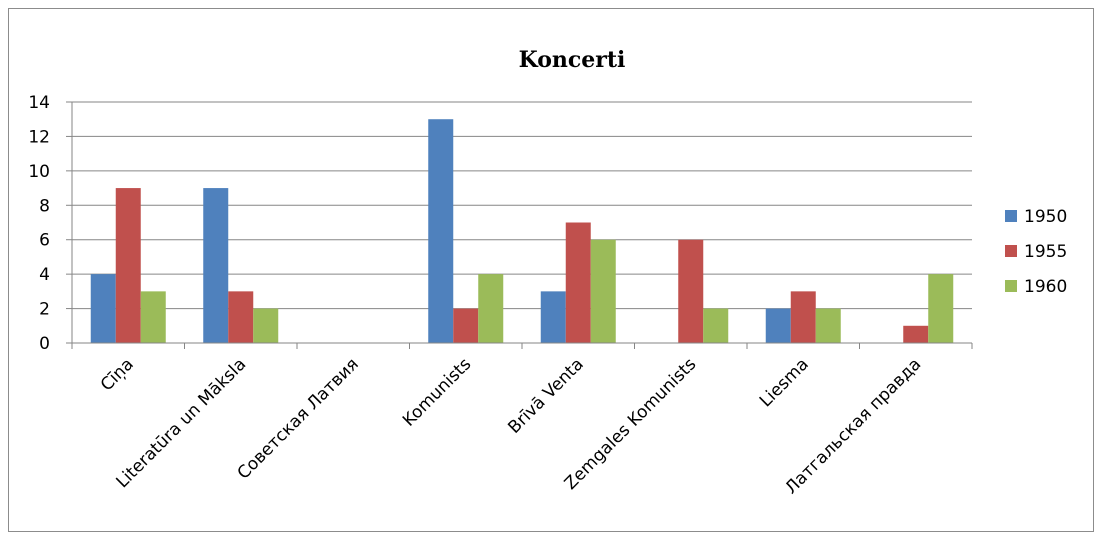 This screenshot has width=1102, height=540. Describe the element at coordinates (39, 103) in the screenshot. I see `y-tick-label: 14` at that location.